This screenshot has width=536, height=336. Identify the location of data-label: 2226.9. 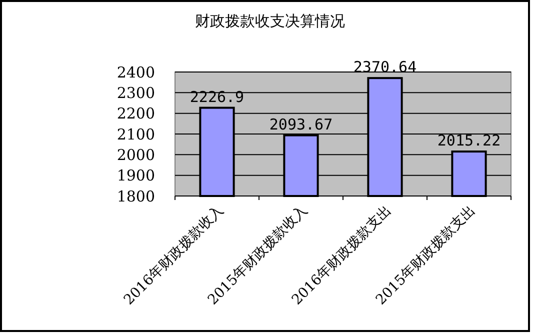
(217, 97).